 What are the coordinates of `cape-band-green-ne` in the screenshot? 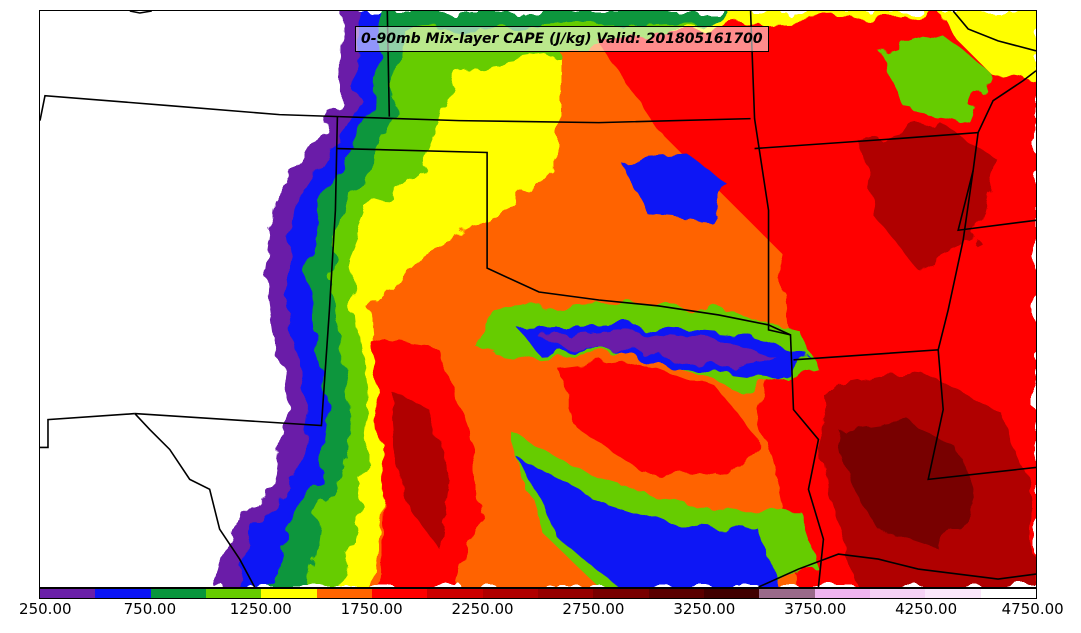 It's located at (933, 75).